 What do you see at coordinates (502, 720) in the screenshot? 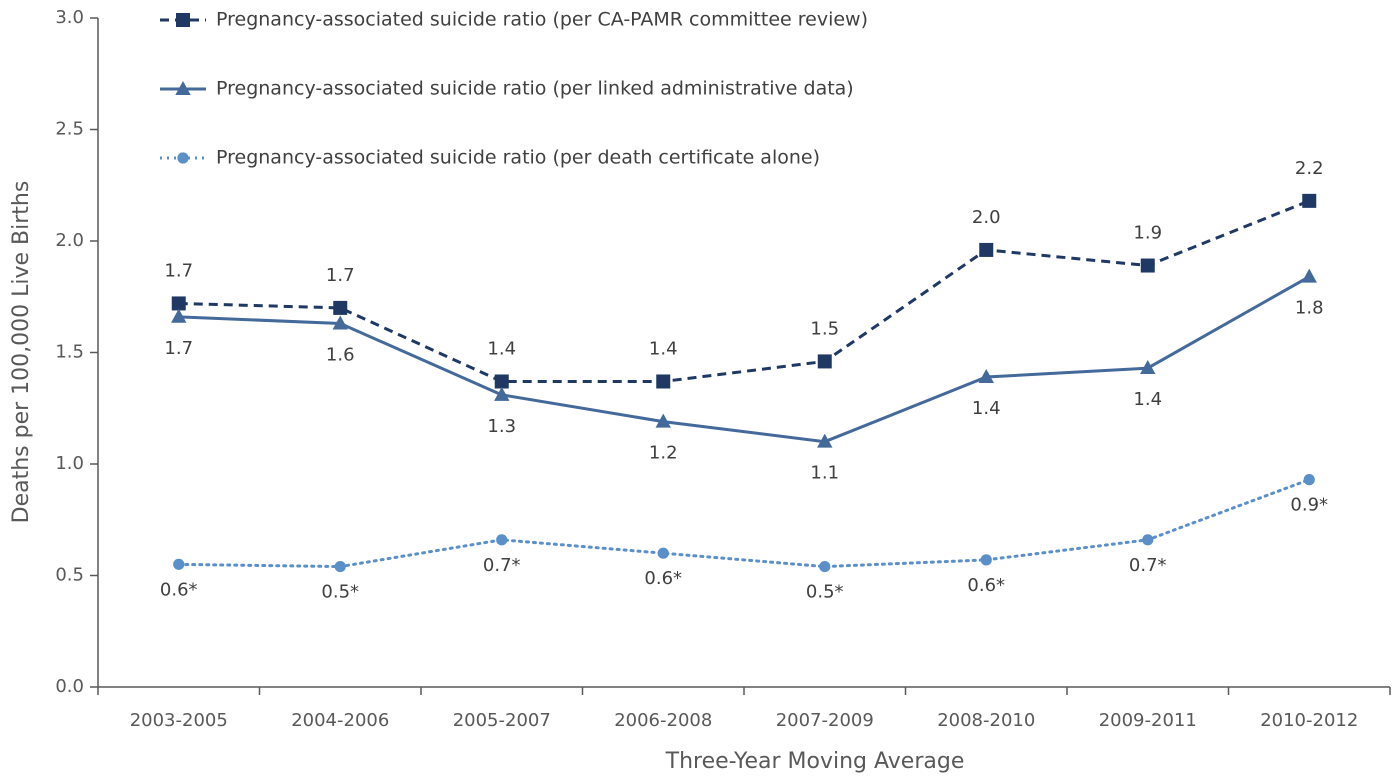
I see `x-tick-label: 2005-2007` at bounding box center [502, 720].